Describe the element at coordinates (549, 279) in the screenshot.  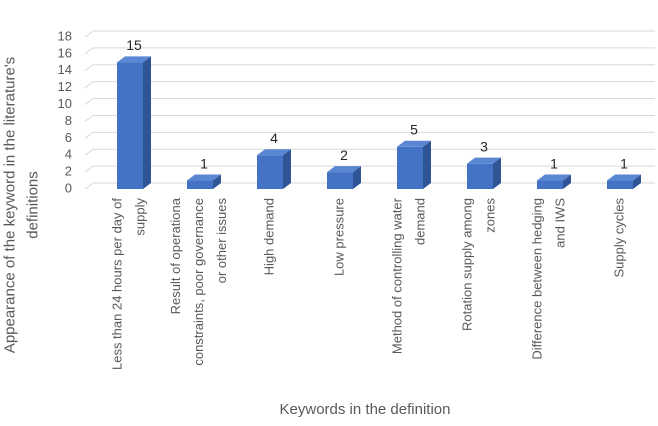
I see `x-tick-label: Difference between hedging and IWS` at that location.